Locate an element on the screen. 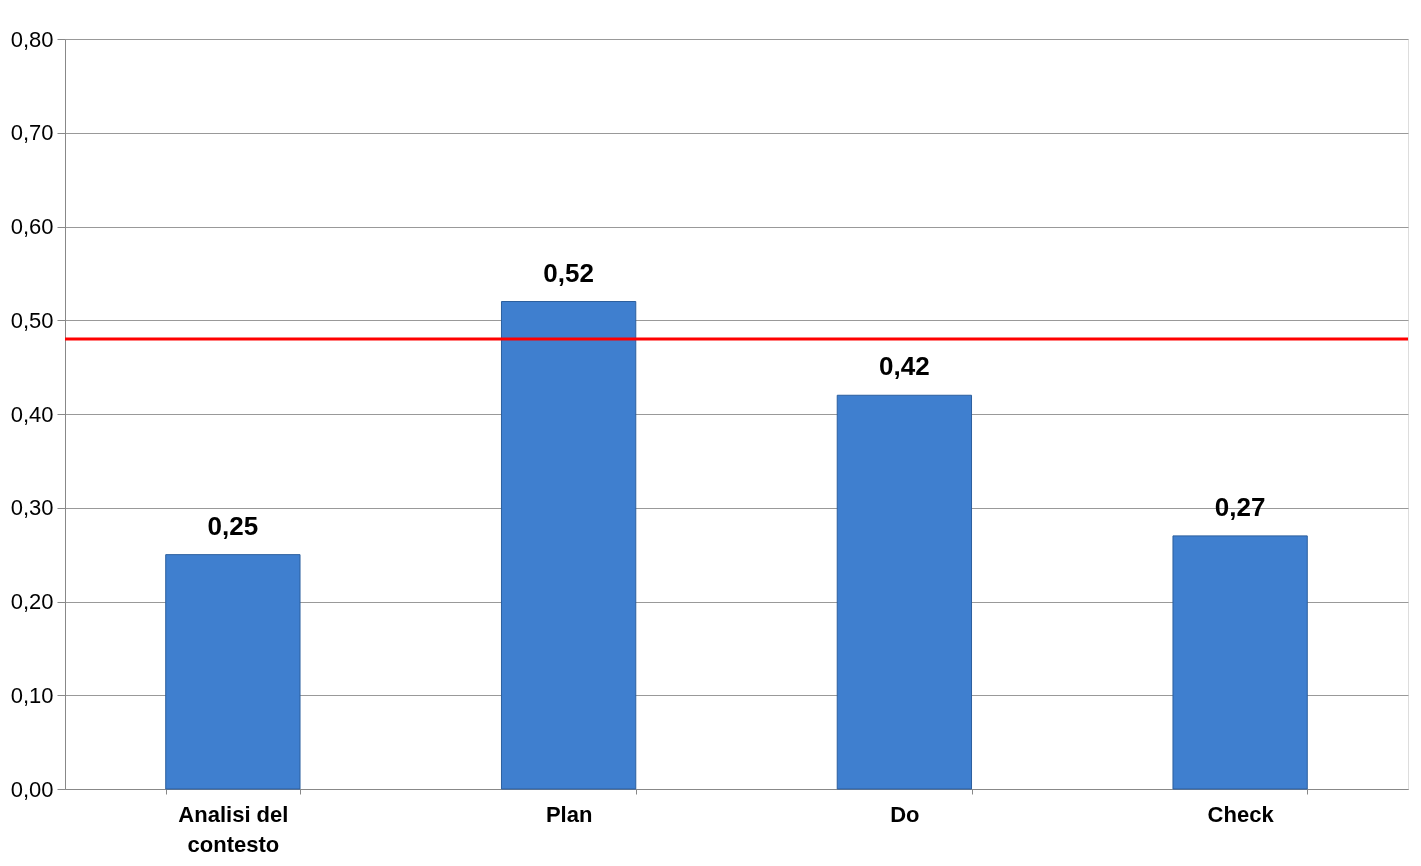 The image size is (1421, 866). y-tick-label: 0,80 is located at coordinates (32, 39).